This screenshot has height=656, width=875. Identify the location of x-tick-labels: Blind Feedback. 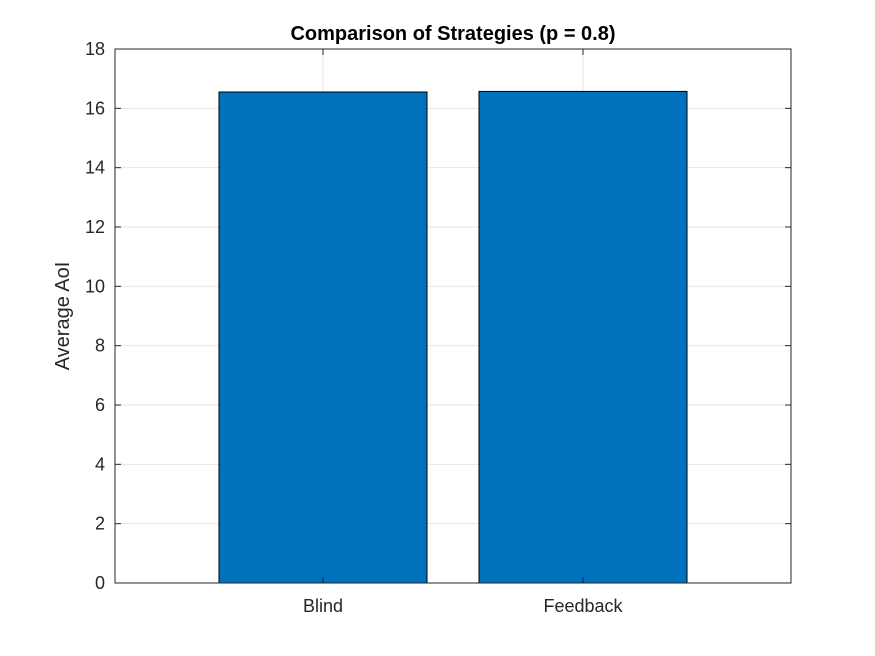
(463, 606).